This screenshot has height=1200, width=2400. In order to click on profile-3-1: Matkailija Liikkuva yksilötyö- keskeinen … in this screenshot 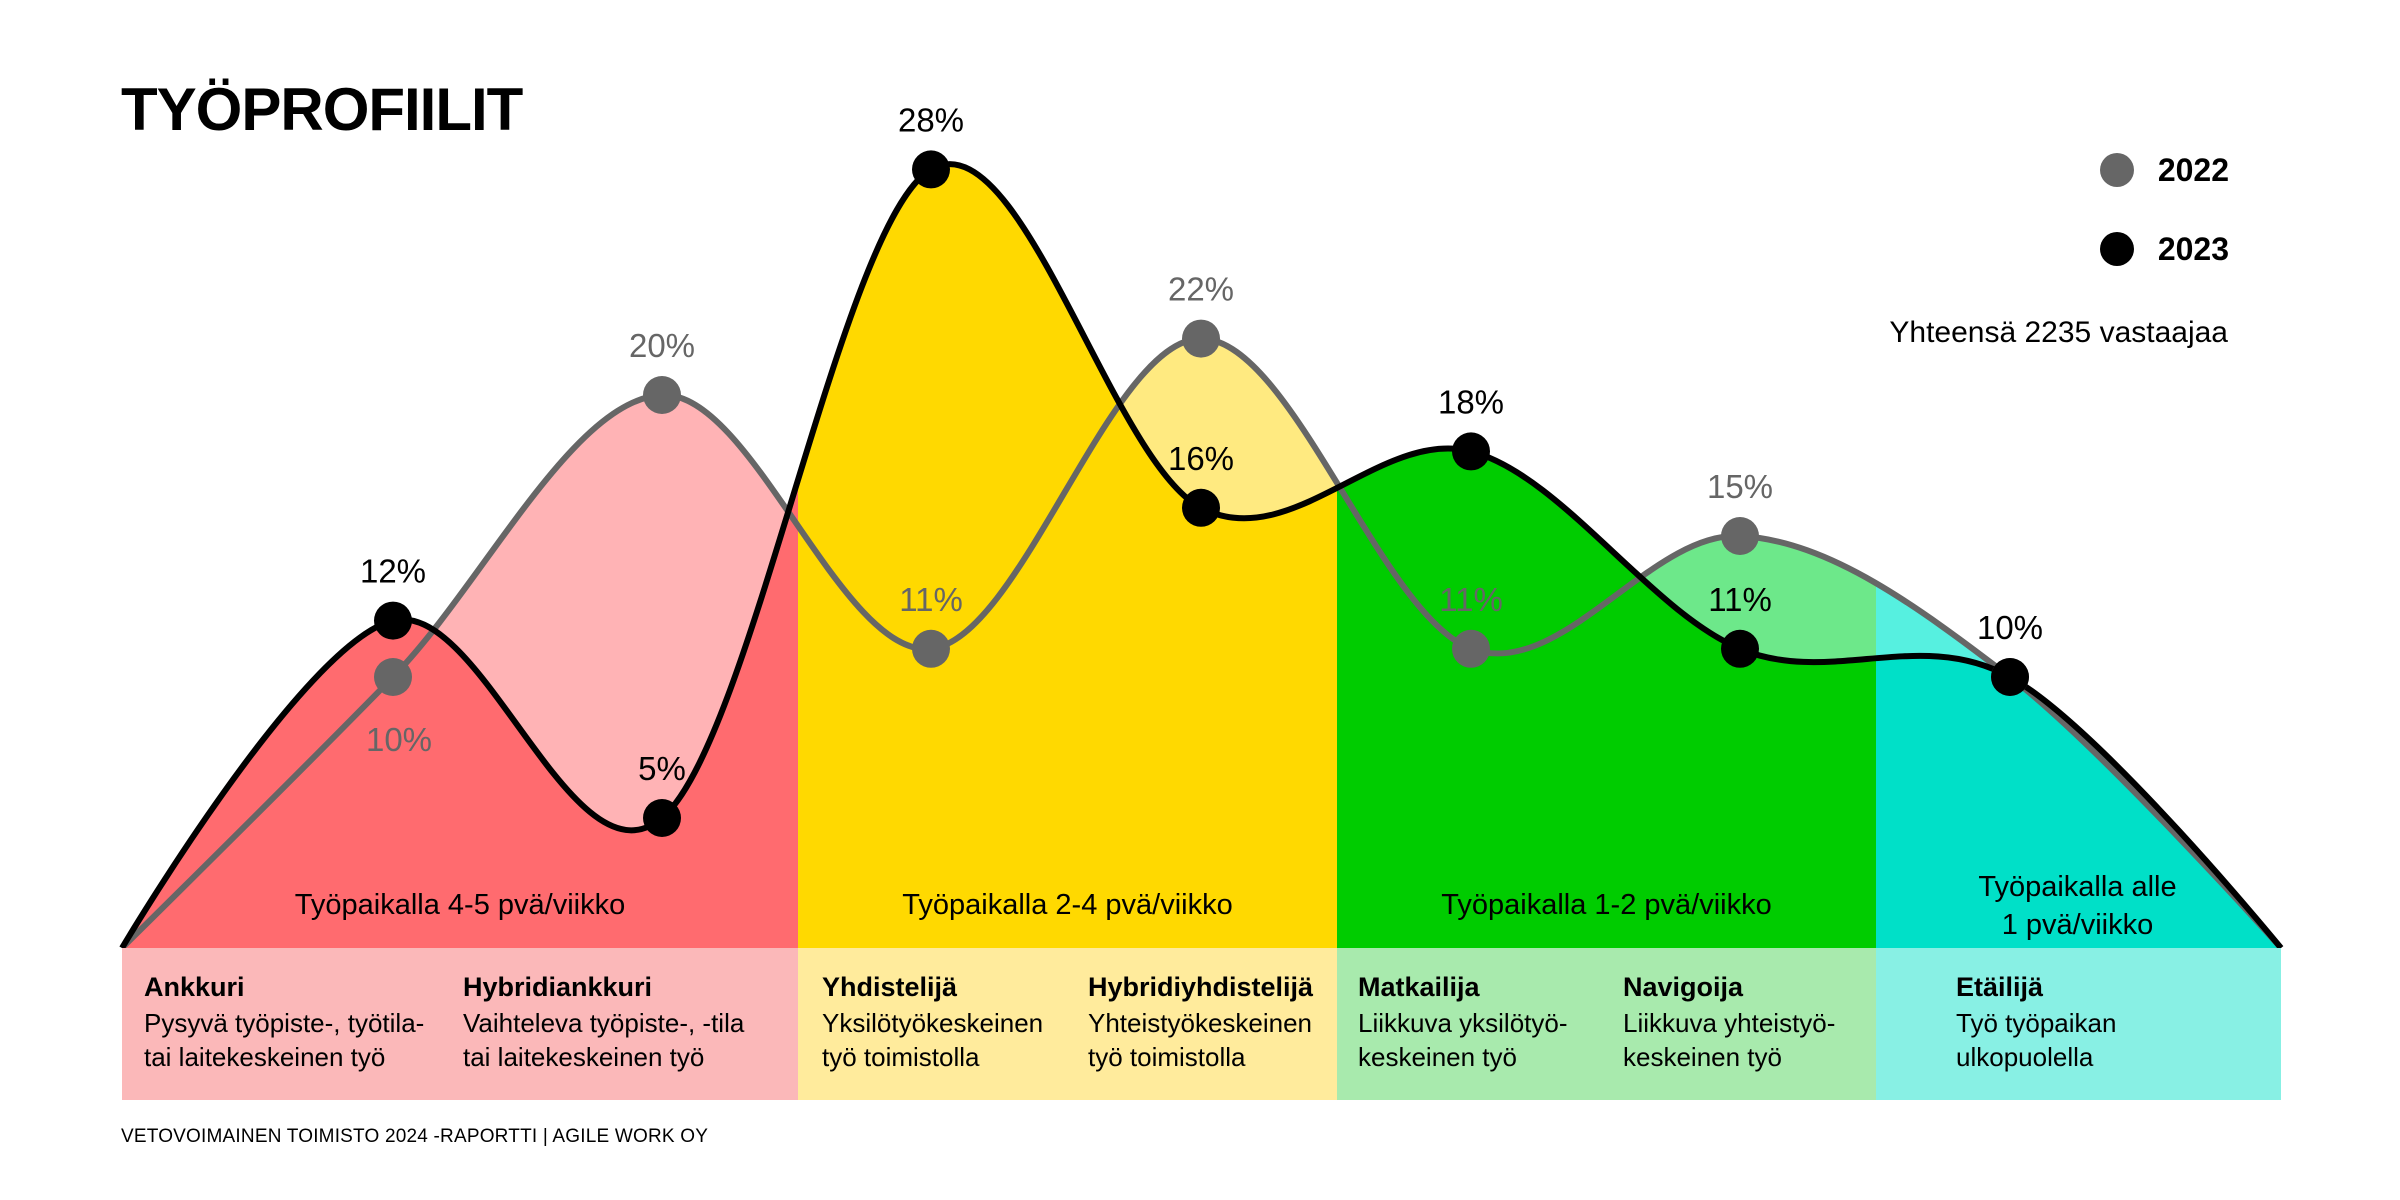, I will do `click(1463, 1022)`.